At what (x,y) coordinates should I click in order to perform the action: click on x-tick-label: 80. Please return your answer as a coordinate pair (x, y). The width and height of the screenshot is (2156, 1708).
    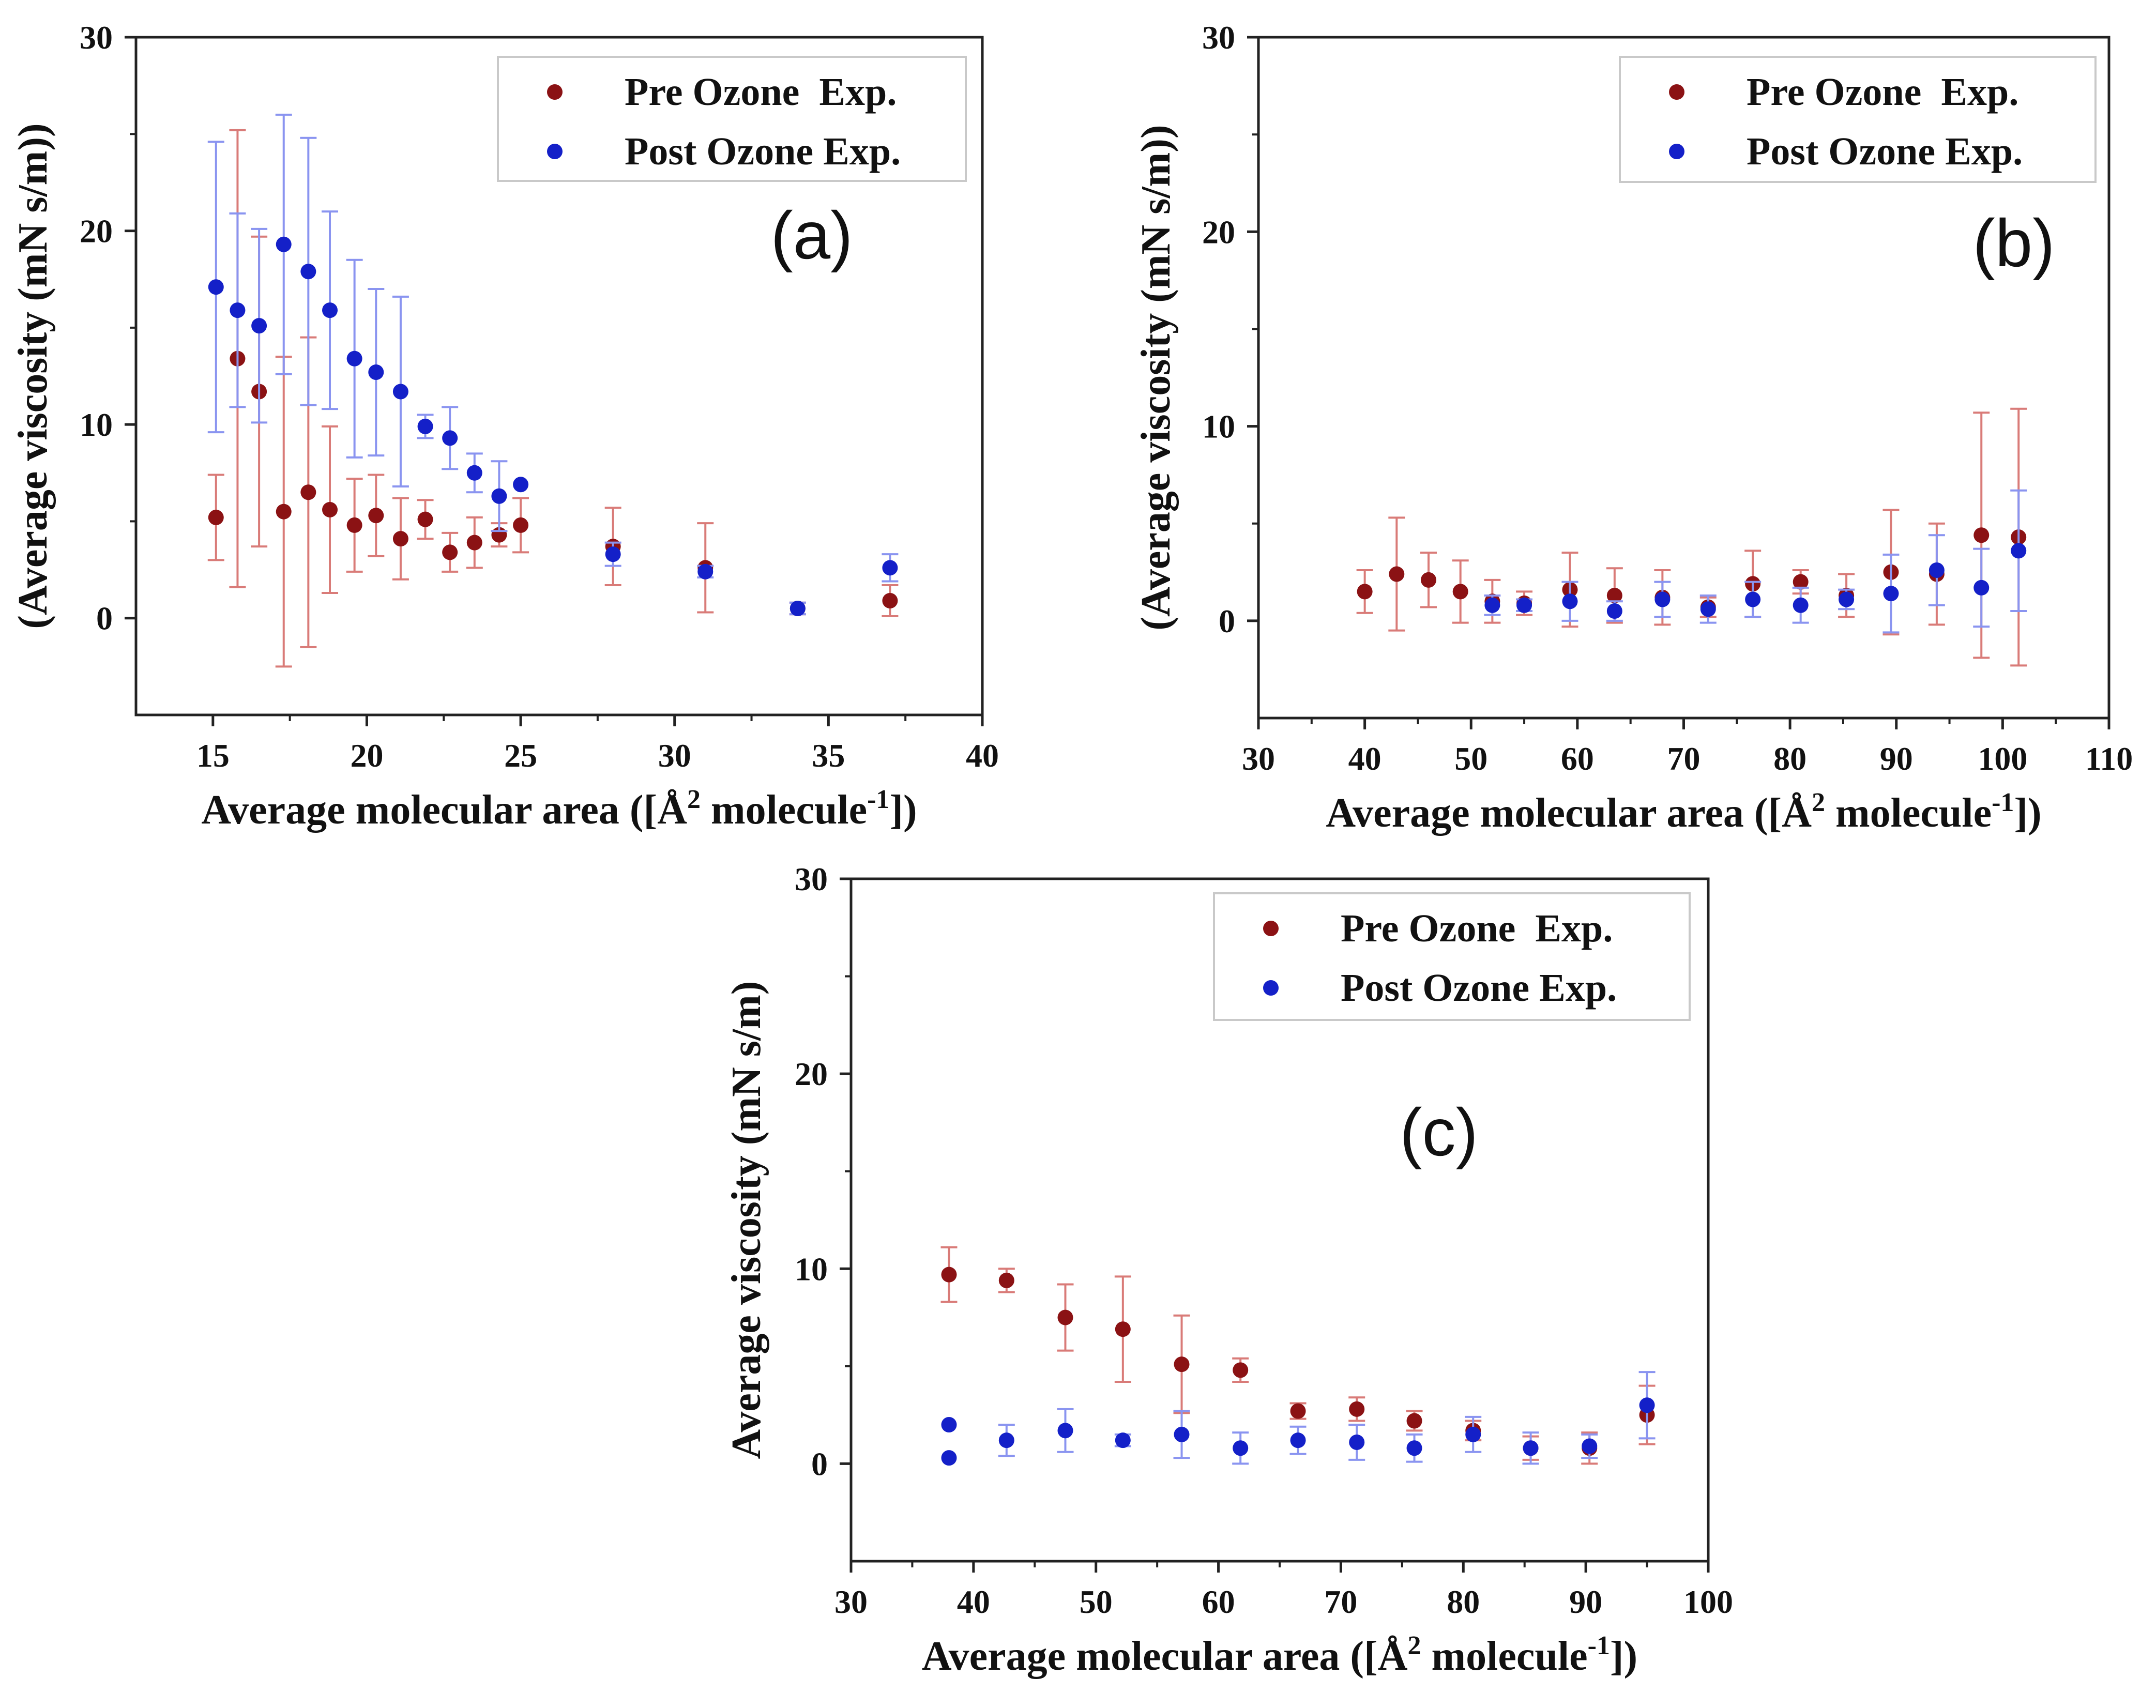
    Looking at the image, I should click on (1463, 1601).